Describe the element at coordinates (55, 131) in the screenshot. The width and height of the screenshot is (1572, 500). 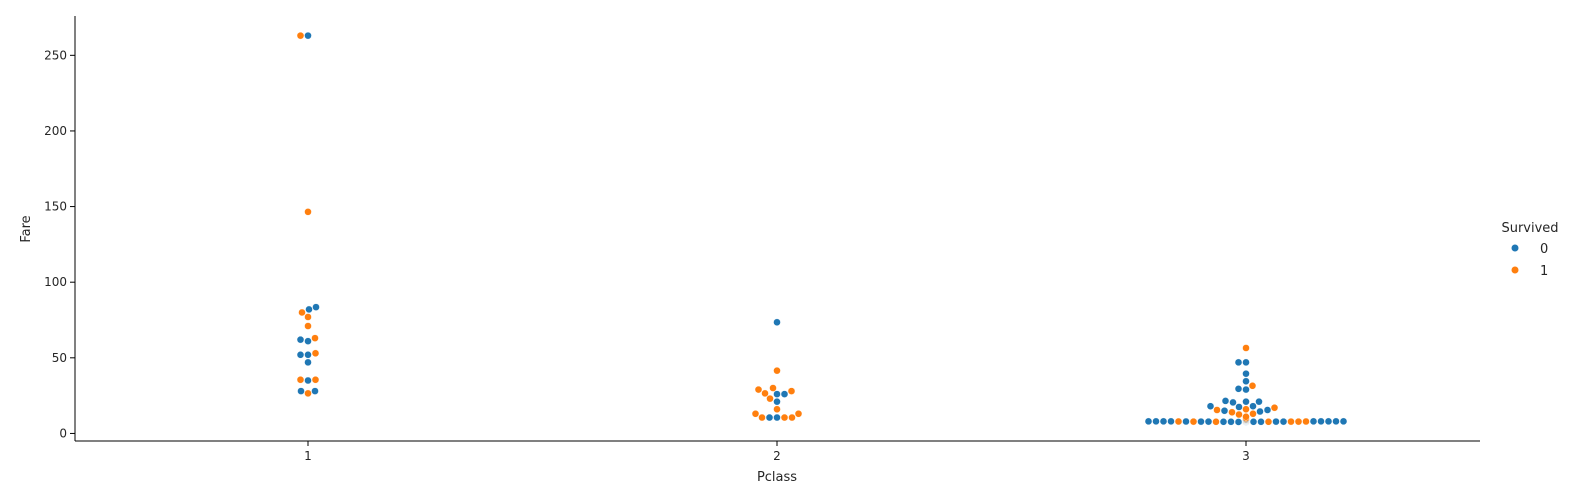
I see `y-tick-label: 200` at that location.